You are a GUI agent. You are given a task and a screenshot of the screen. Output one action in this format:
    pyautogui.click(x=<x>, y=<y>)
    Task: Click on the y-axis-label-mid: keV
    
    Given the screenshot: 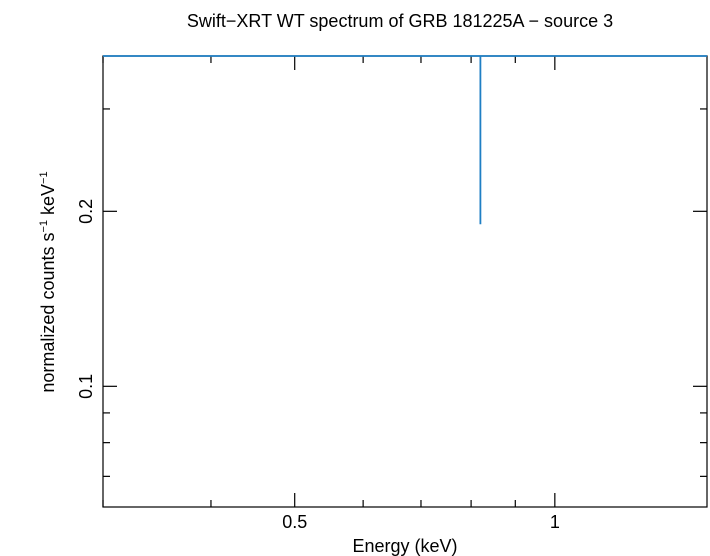 What is the action you would take?
    pyautogui.click(x=48, y=202)
    